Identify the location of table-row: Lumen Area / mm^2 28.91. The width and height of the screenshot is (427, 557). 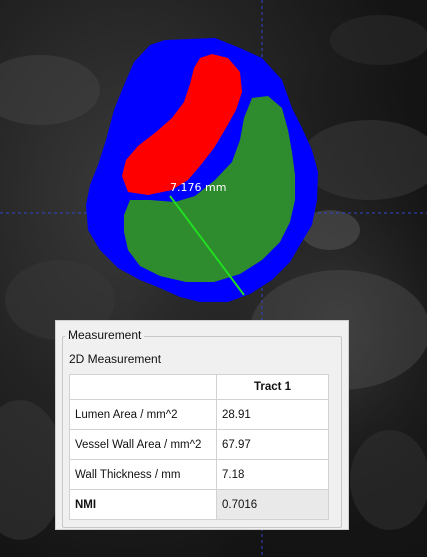
(199, 414).